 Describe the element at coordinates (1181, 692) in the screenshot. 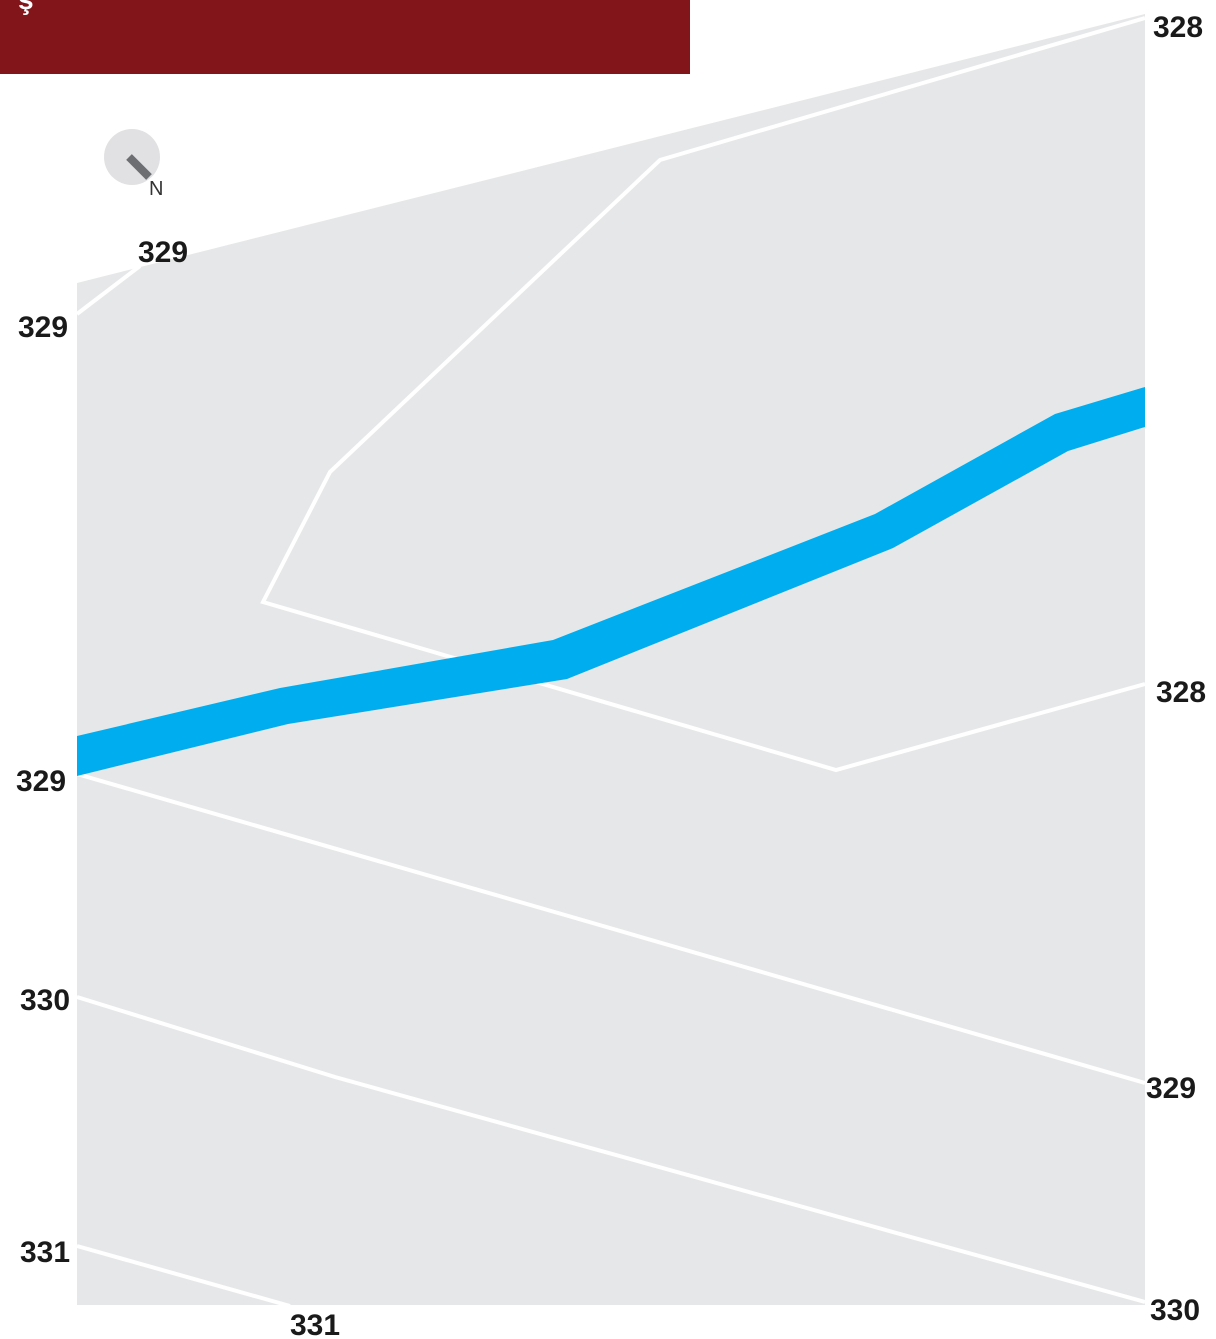

I see `contour-label-328-right-mid: 328` at that location.